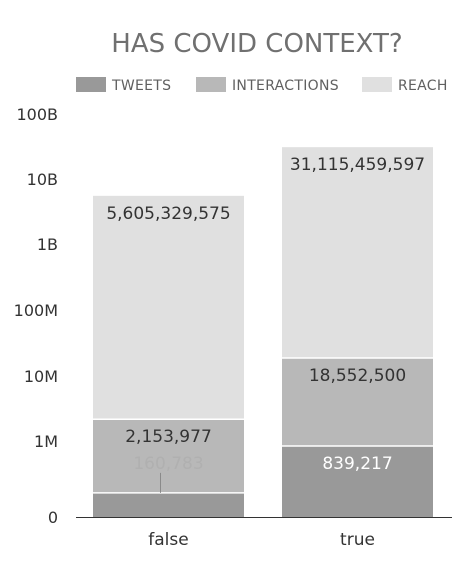 Image resolution: width=476 pixels, height=566 pixels. What do you see at coordinates (357, 464) in the screenshot?
I see `data-label-true-tweets: 839,217` at bounding box center [357, 464].